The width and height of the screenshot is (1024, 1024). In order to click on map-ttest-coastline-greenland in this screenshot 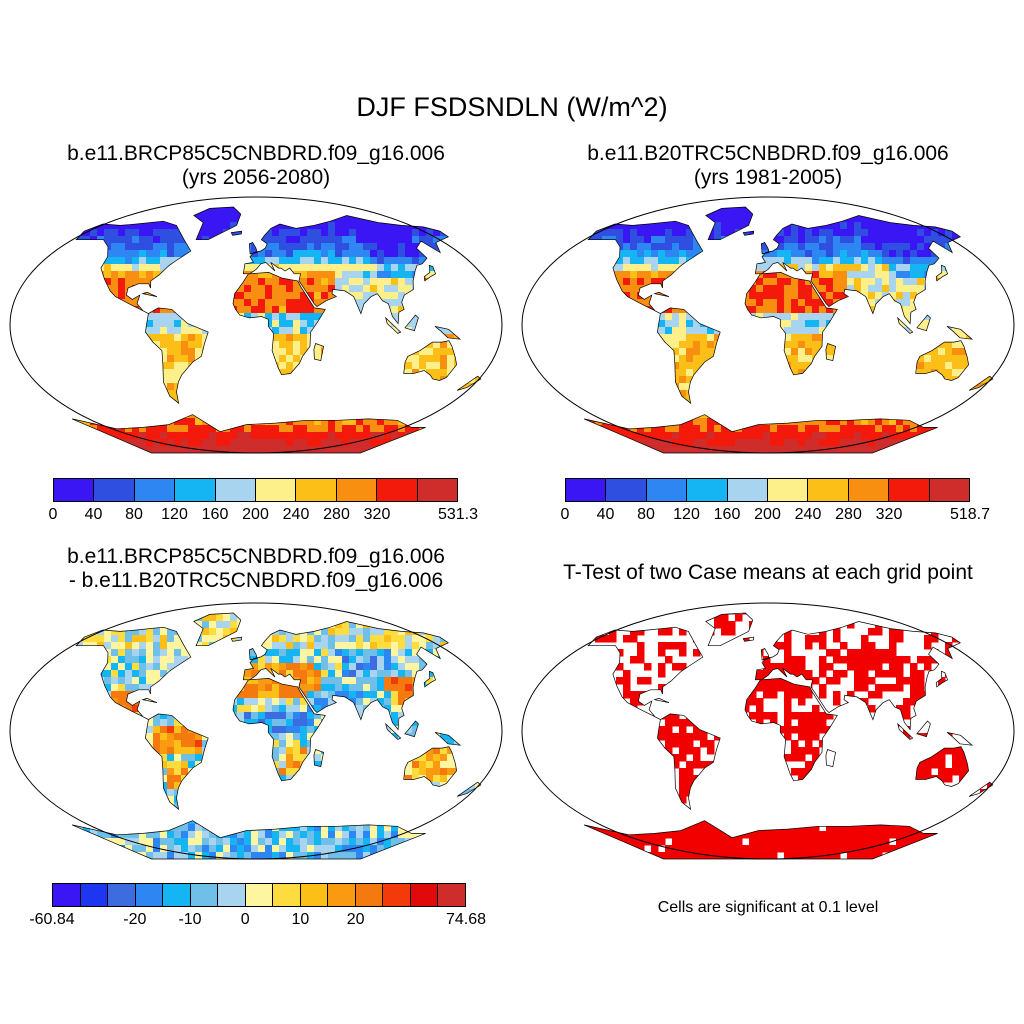, I will do `click(729, 629)`.